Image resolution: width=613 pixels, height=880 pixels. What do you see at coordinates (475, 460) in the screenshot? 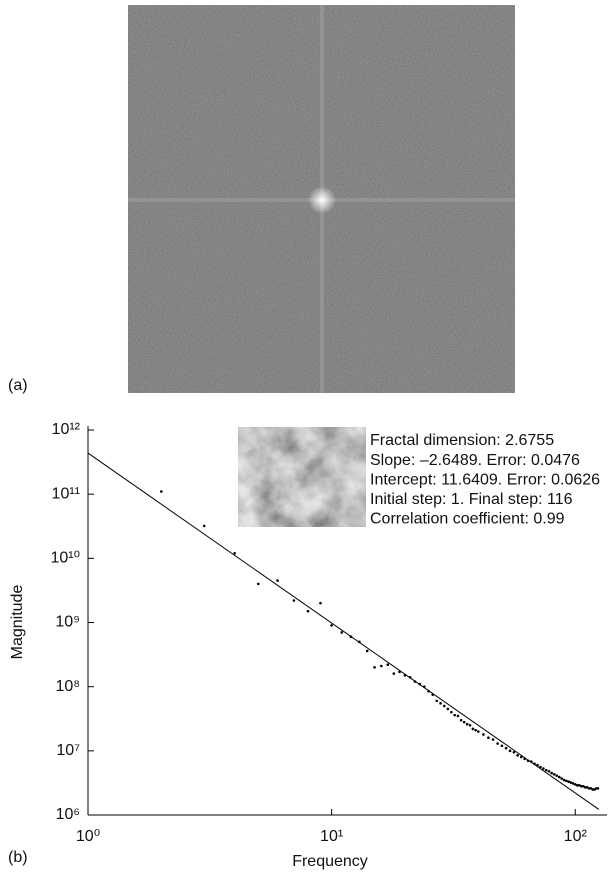
I see `annotation: Slope: –2.6489. Error: 0.0476` at bounding box center [475, 460].